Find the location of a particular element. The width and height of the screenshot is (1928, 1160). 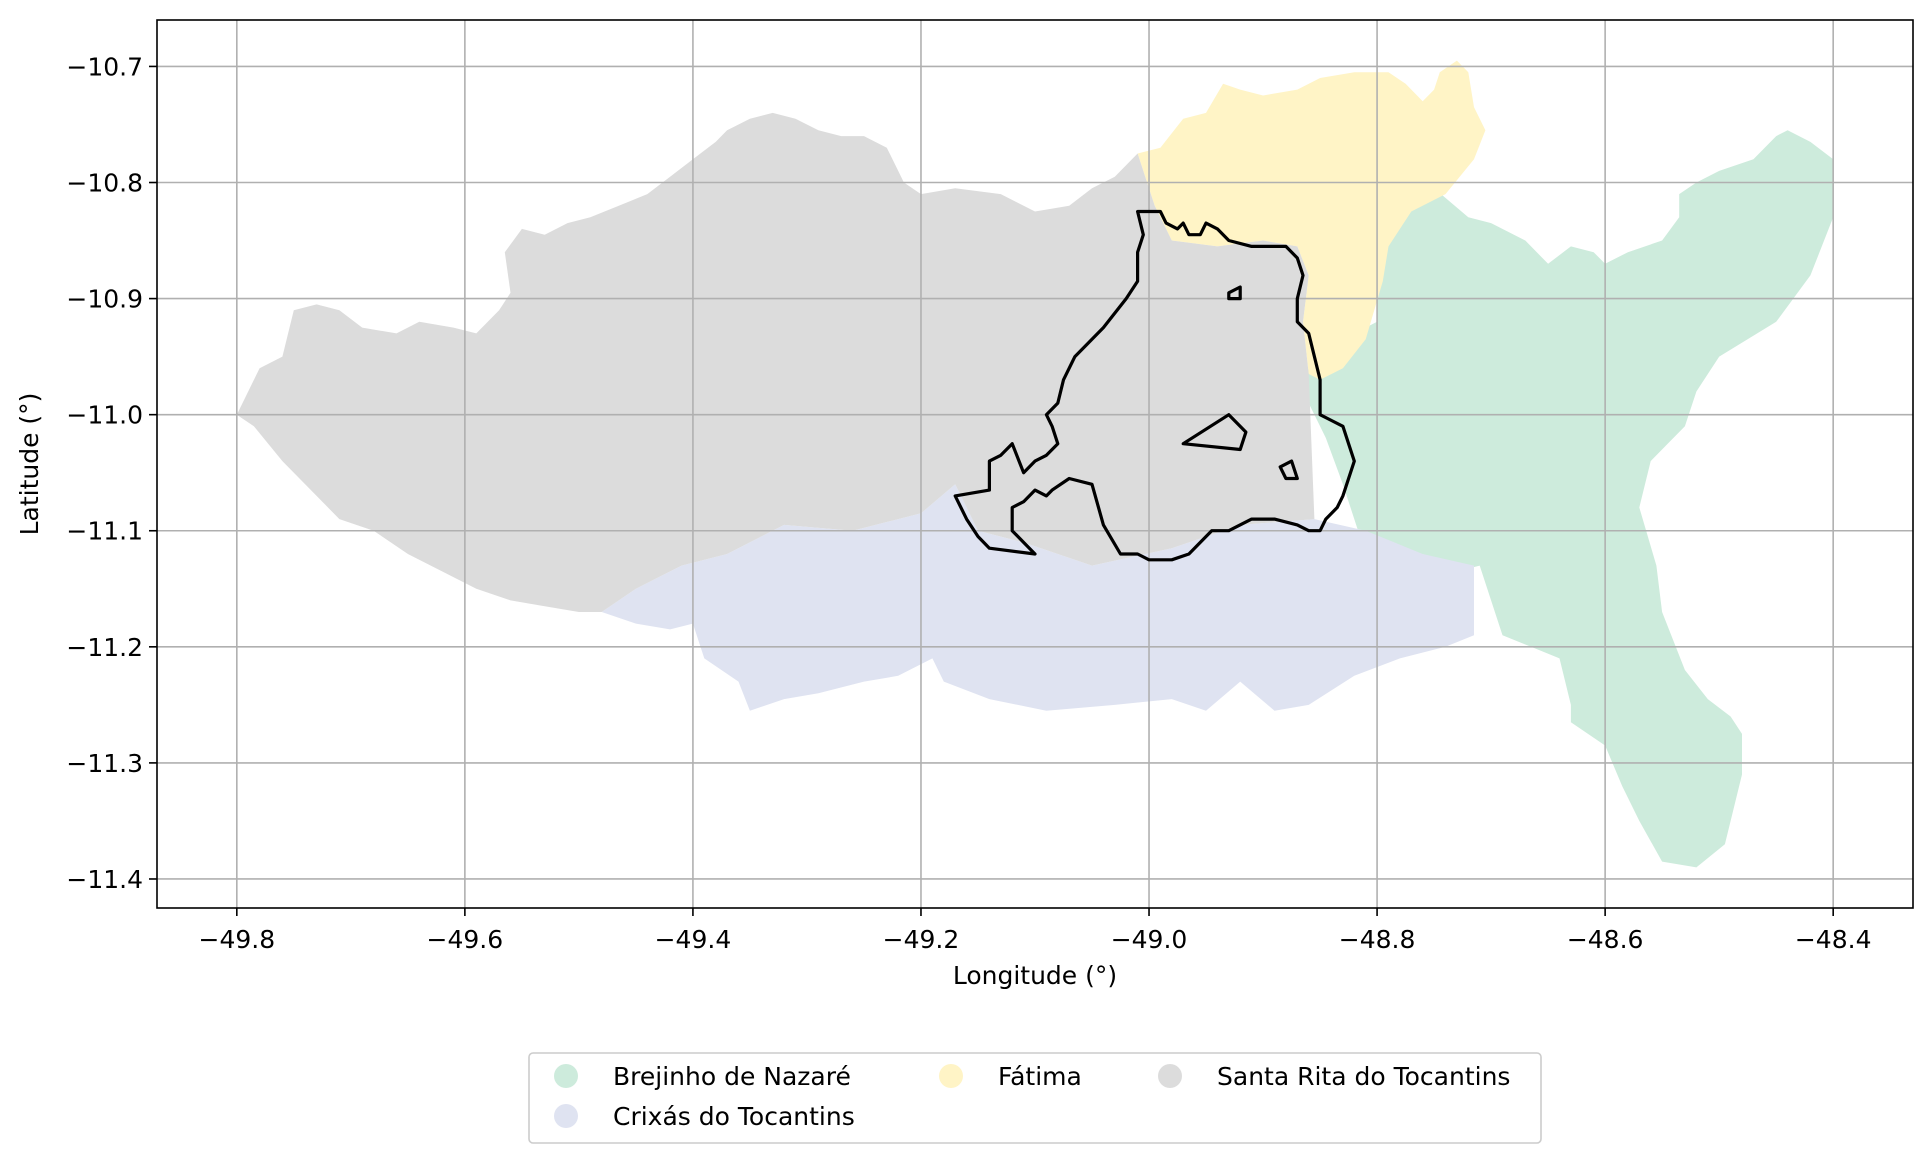

legend-item-fatima: Fátima is located at coordinates (1010, 1076).